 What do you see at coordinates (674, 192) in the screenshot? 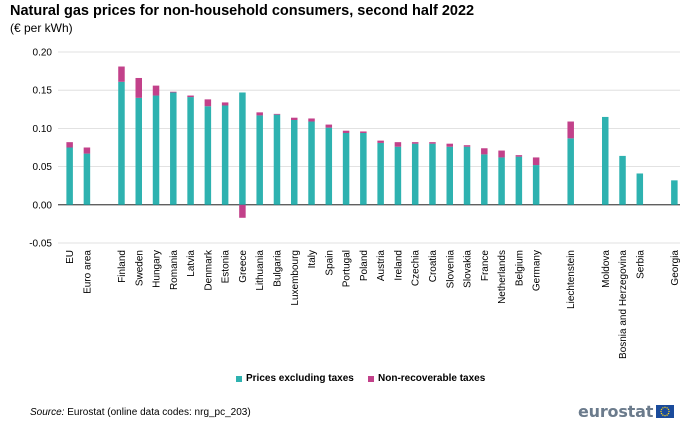
I see `bar-prices-excluding-taxes-georgia` at bounding box center [674, 192].